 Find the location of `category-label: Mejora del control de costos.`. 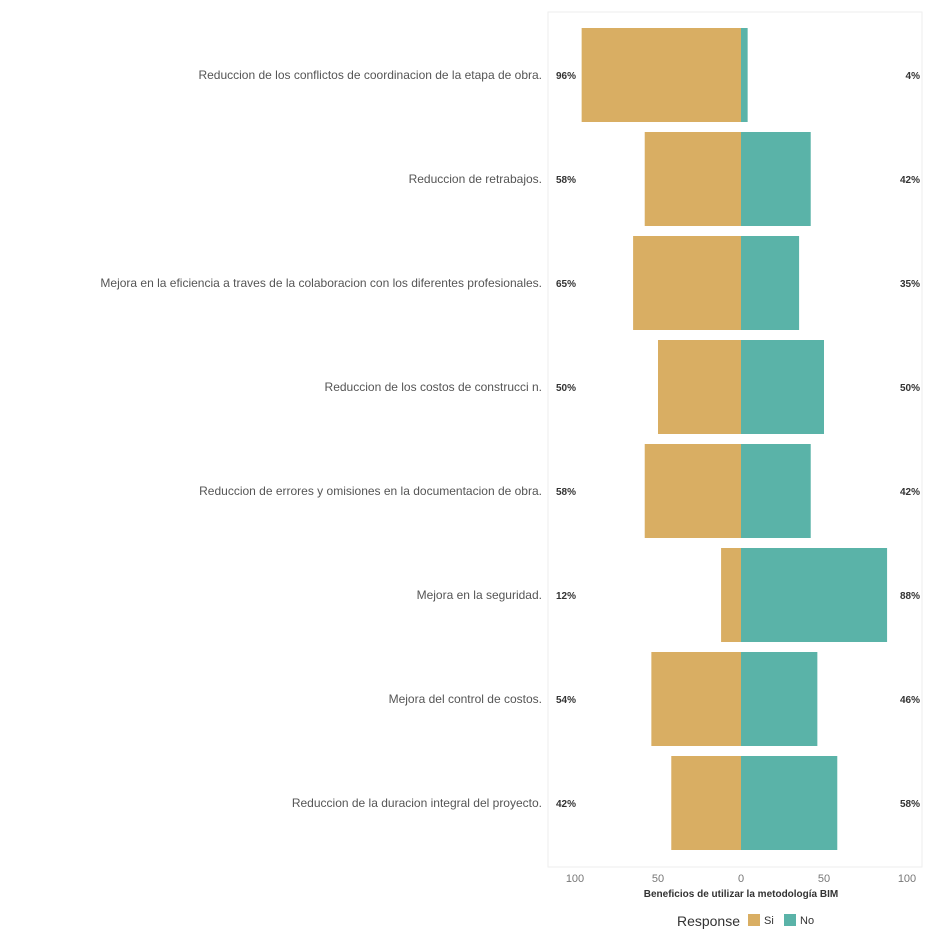

category-label: Mejora del control de costos. is located at coordinates (465, 699).